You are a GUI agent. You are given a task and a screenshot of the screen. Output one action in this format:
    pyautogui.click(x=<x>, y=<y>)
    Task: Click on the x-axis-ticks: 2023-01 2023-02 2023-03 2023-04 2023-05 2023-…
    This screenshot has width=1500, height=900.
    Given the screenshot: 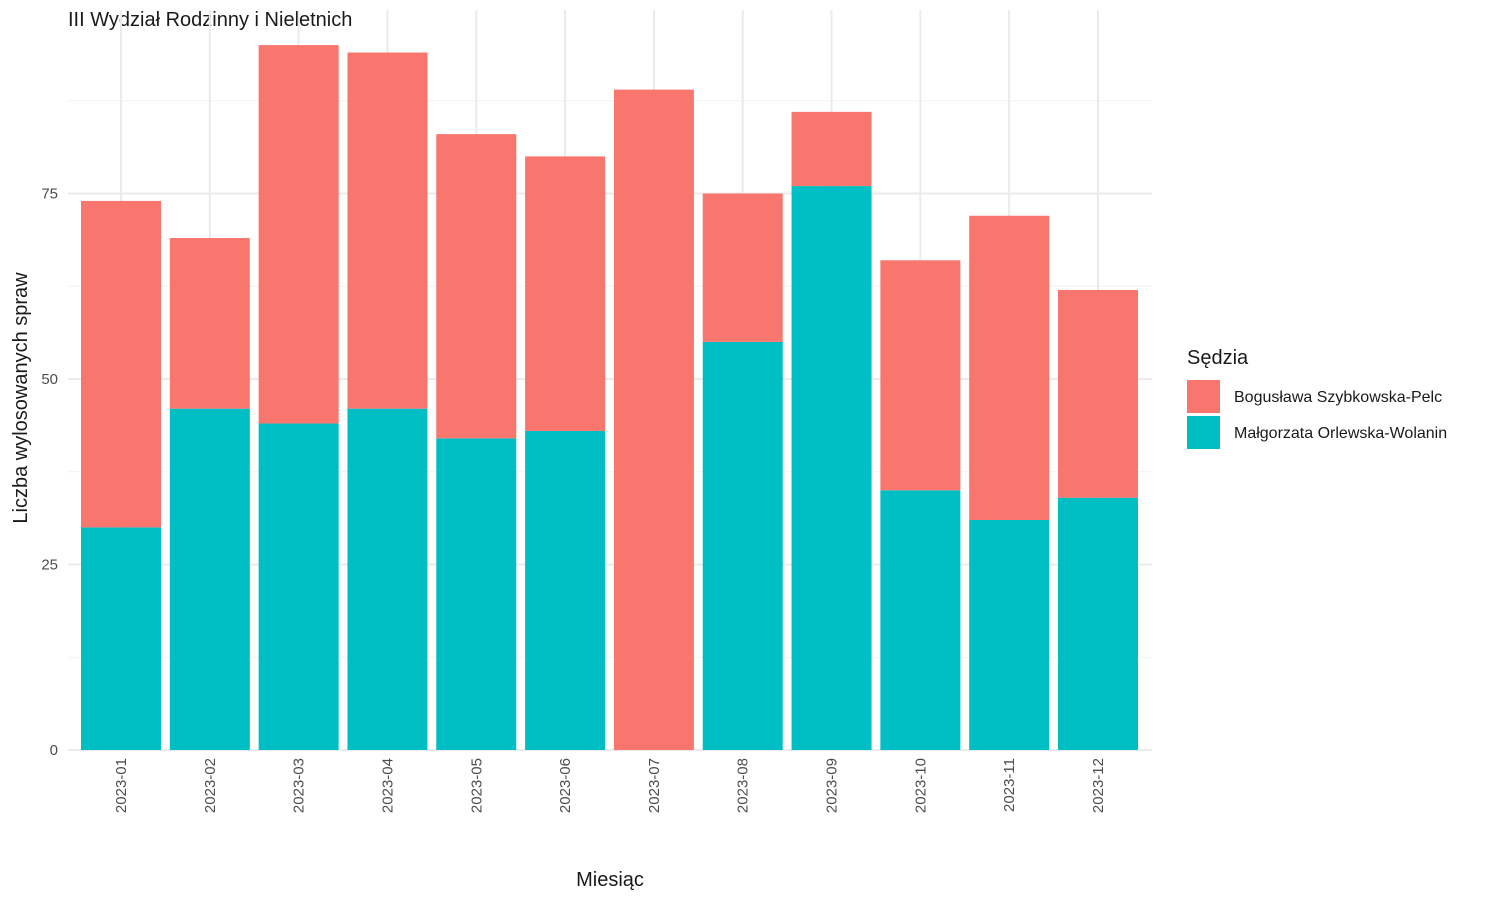 What is the action you would take?
    pyautogui.click(x=610, y=785)
    